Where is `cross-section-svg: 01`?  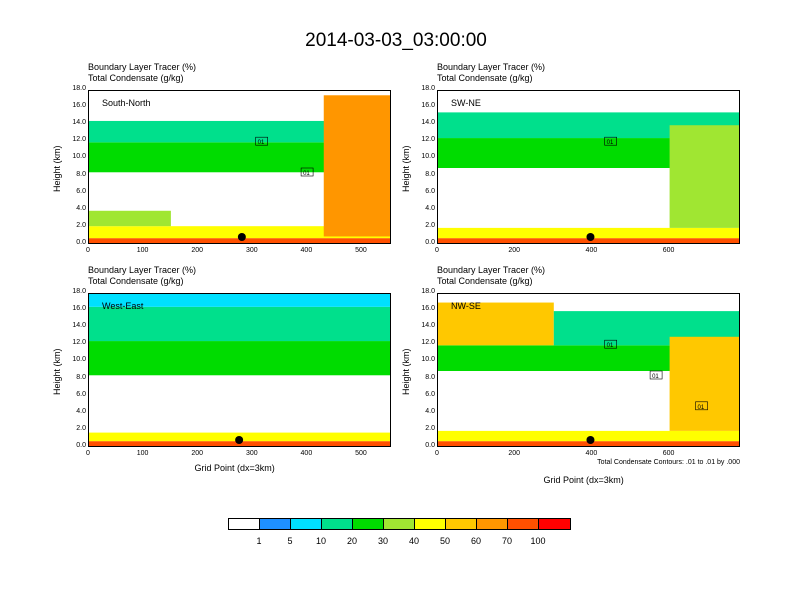
cross-section-svg: 01 is located at coordinates (588, 177).